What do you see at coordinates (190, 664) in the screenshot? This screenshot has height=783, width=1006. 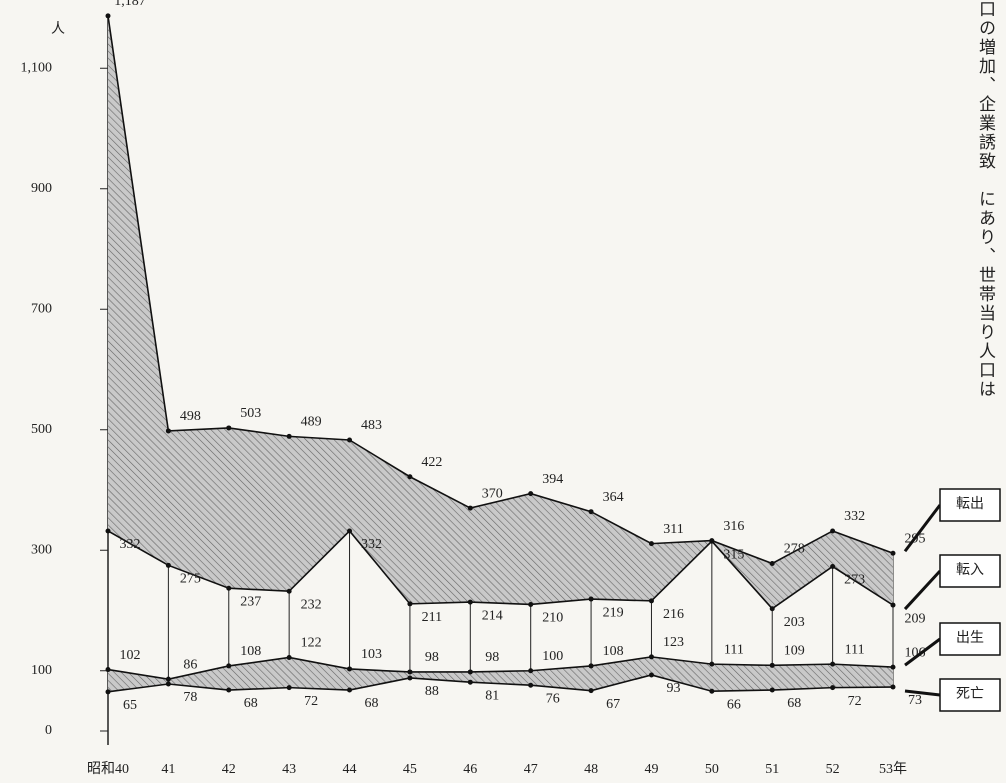 I see `data-label: 86` at bounding box center [190, 664].